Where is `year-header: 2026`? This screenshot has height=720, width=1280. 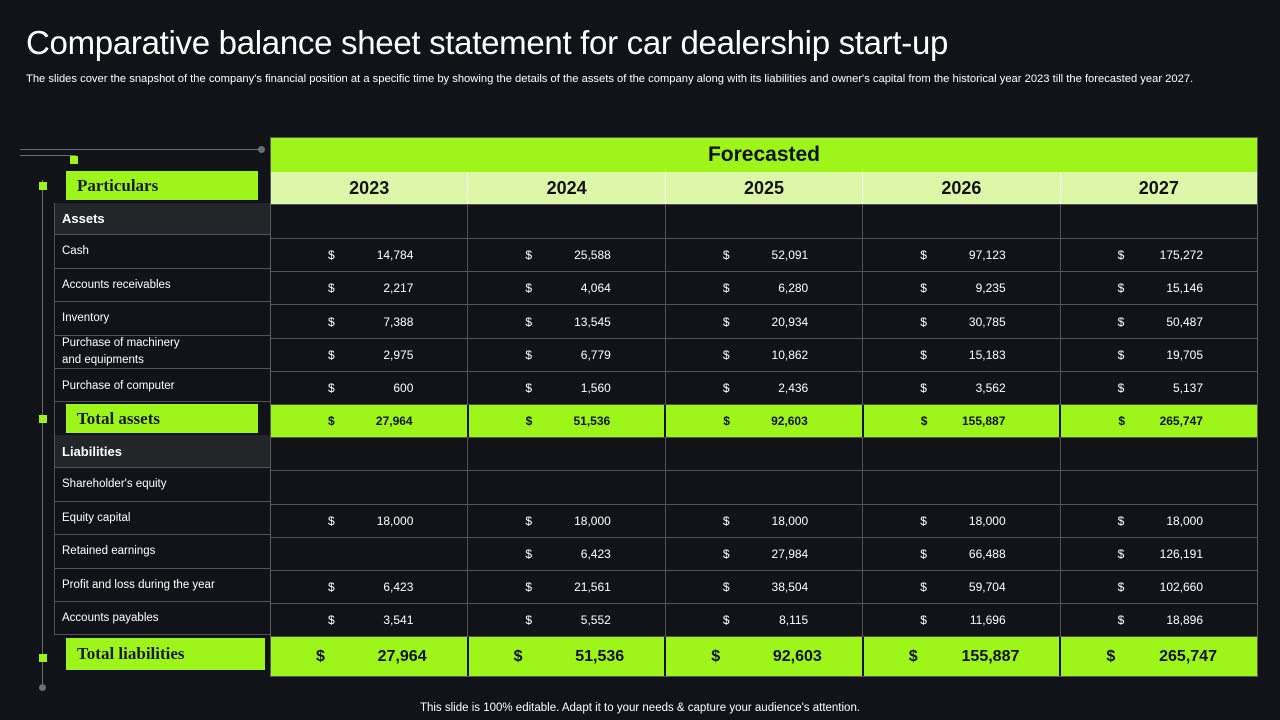 year-header: 2026 is located at coordinates (960, 188).